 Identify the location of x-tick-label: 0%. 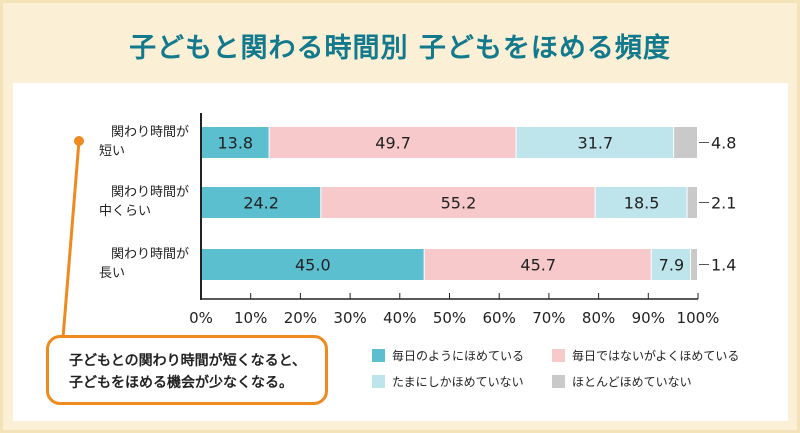
(201, 318).